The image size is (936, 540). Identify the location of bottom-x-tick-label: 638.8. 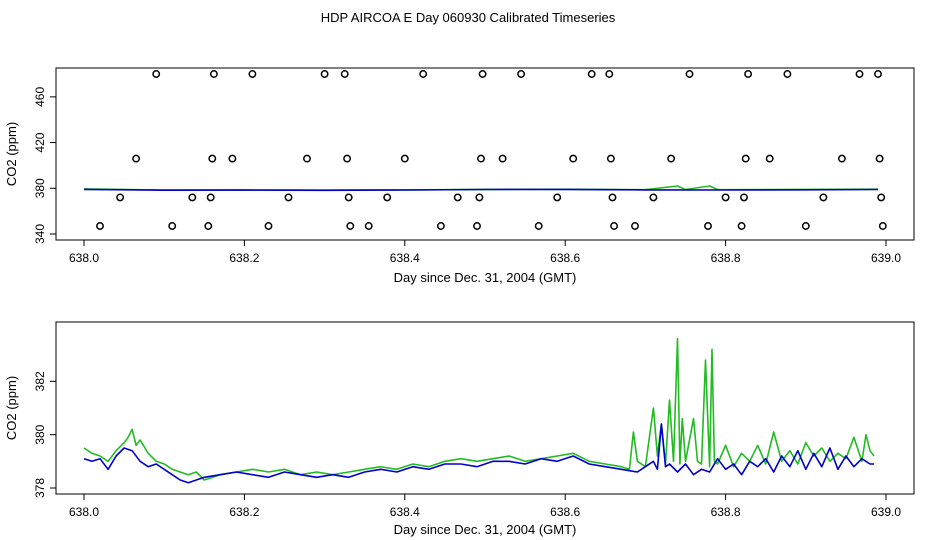
(726, 512).